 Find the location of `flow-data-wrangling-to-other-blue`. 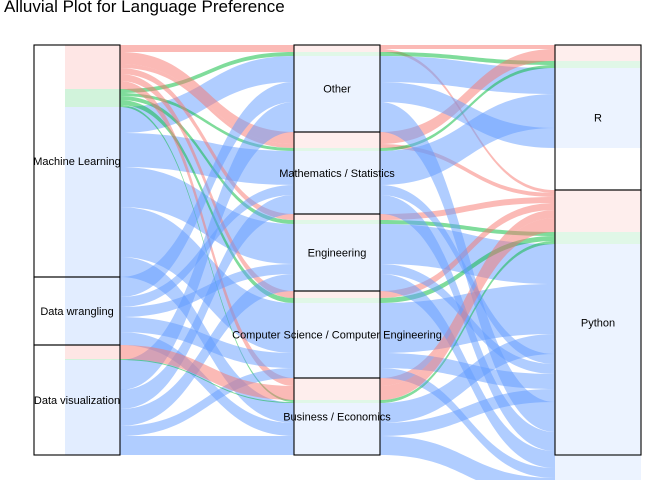

flow-data-wrangling-to-other-blue is located at coordinates (207, 189).